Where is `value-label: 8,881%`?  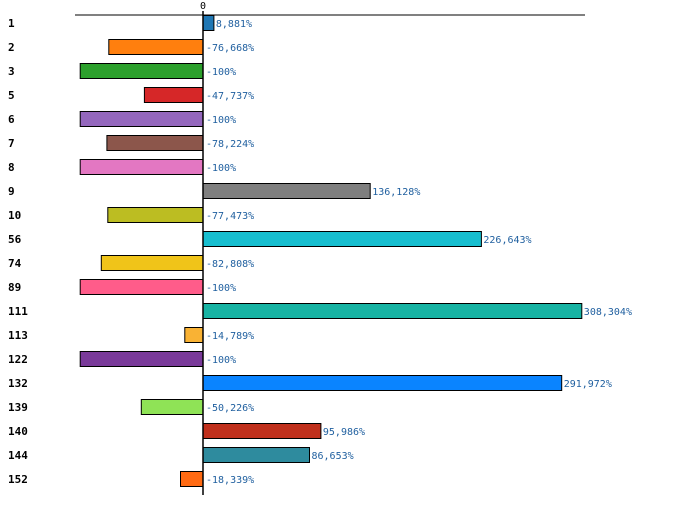
value-label: 8,881% is located at coordinates (234, 24).